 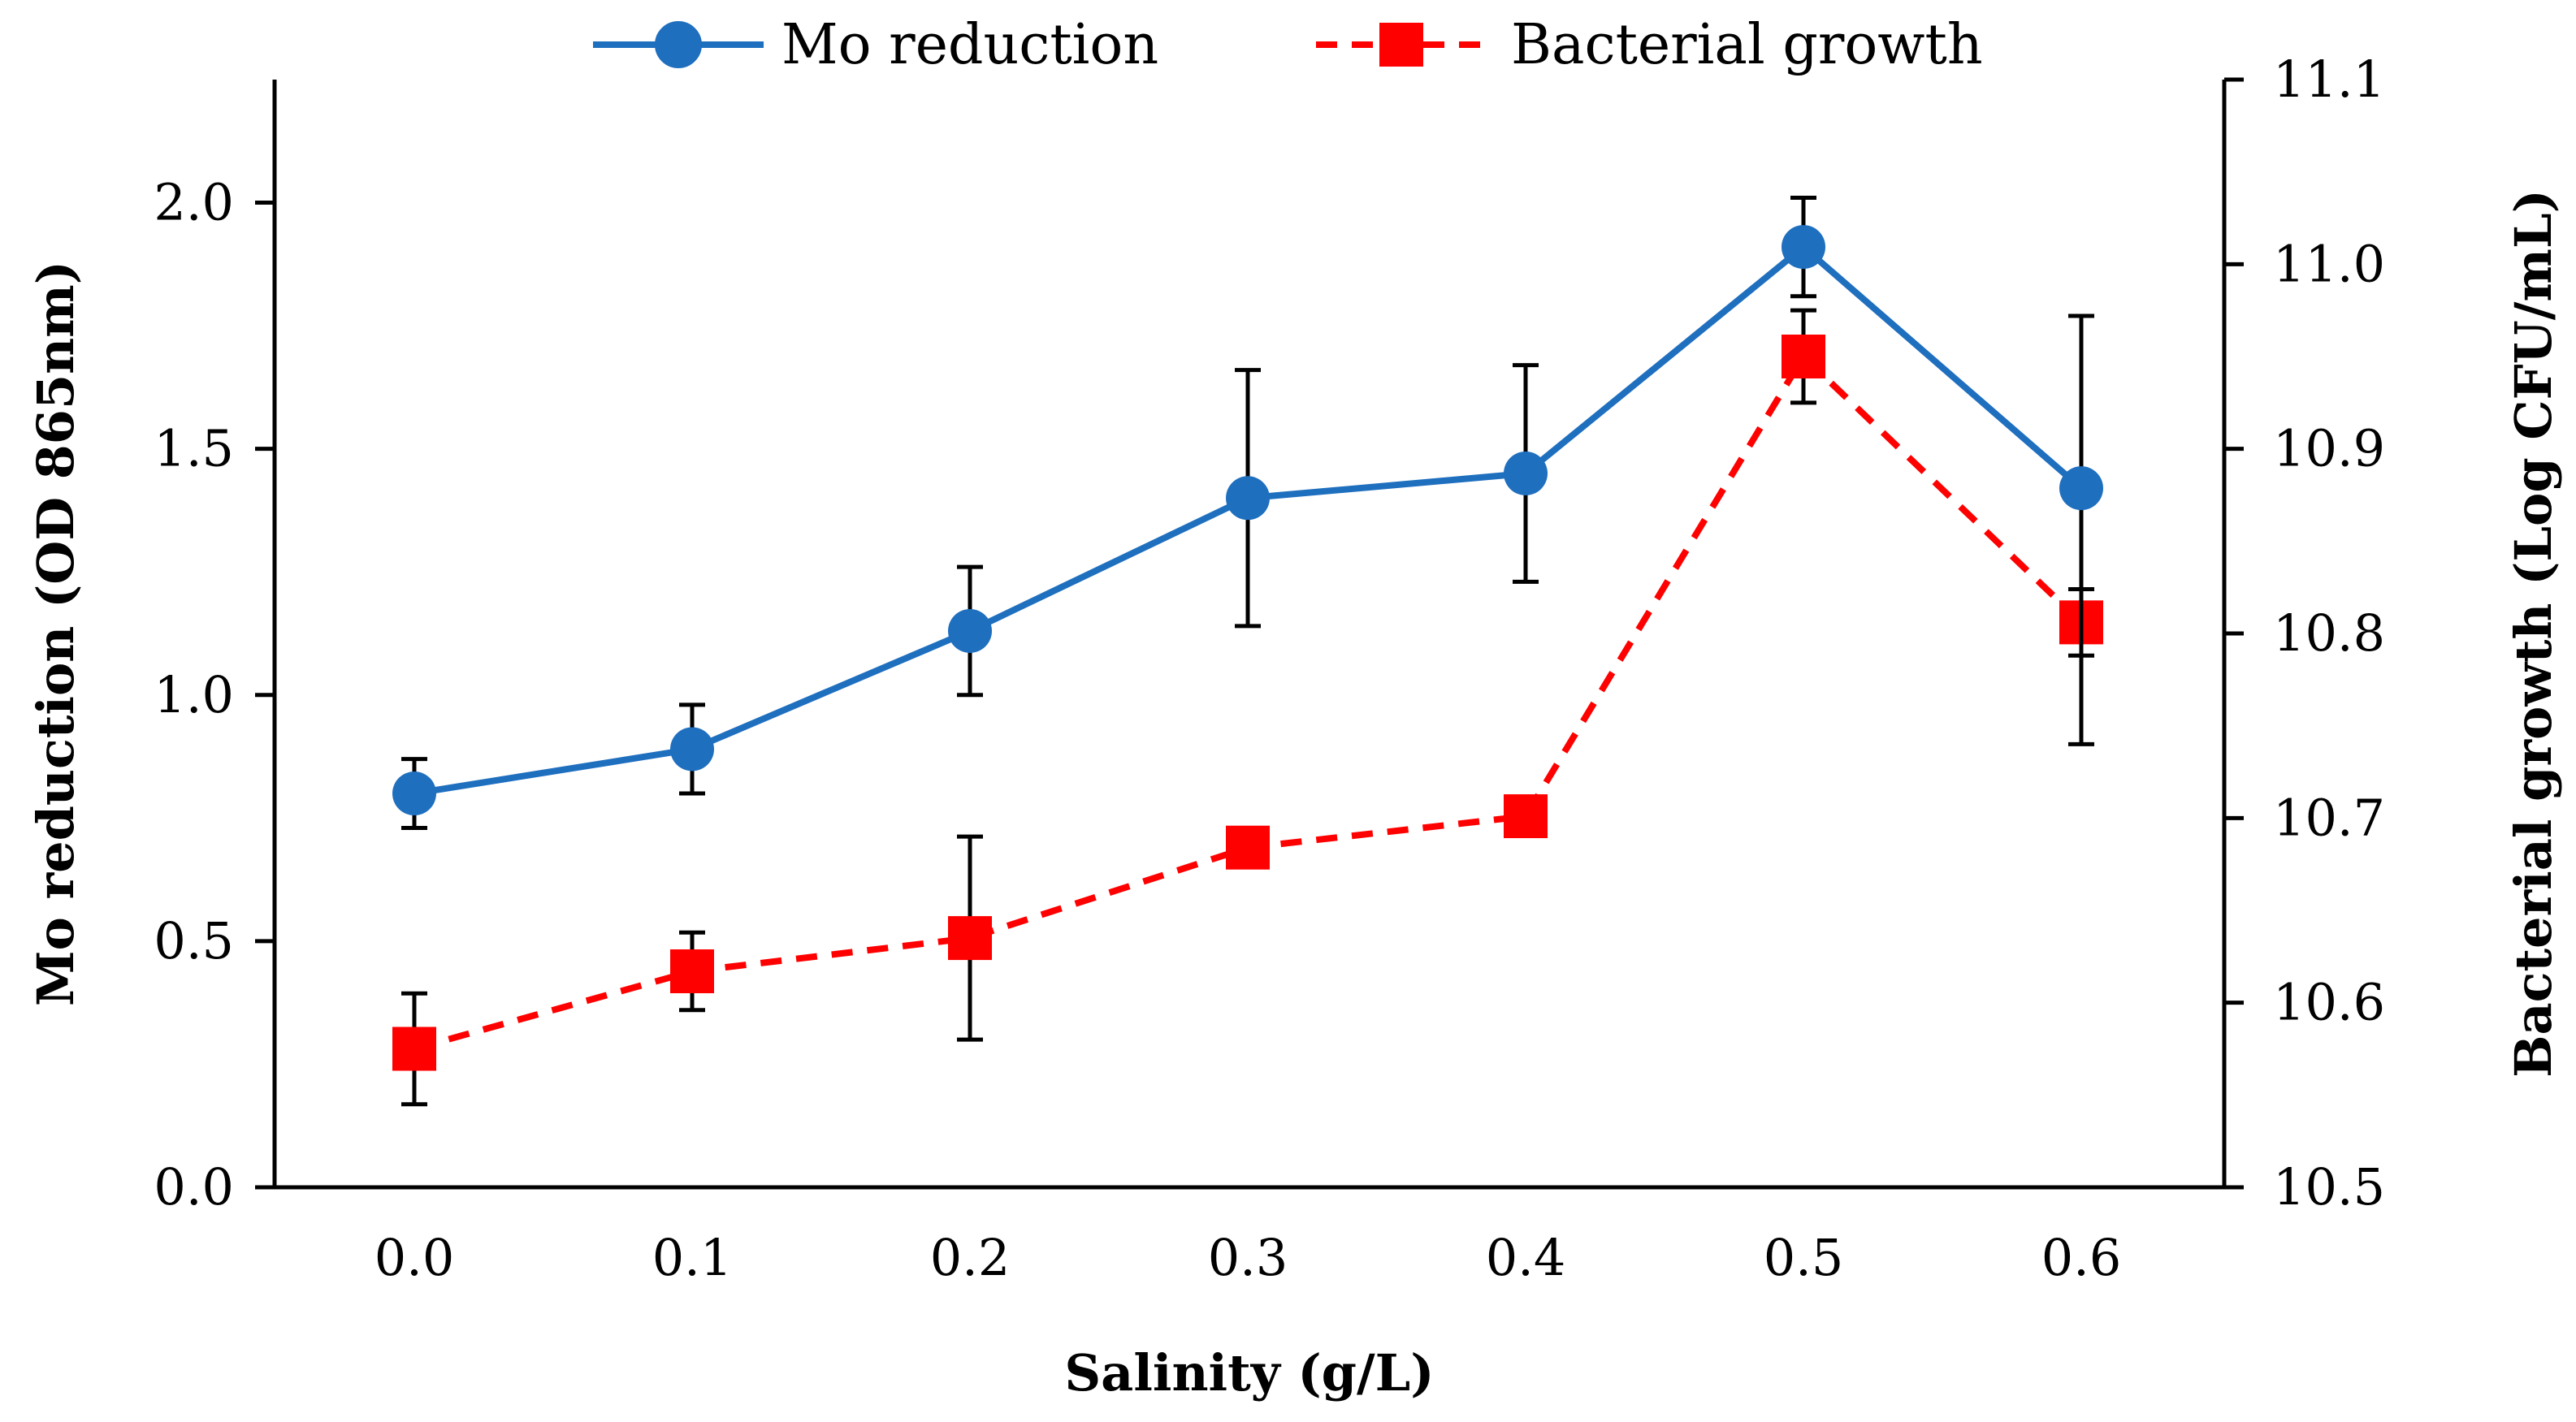 What do you see at coordinates (1288, 45) in the screenshot?
I see `legend: Mo reduction Bacterial growth` at bounding box center [1288, 45].